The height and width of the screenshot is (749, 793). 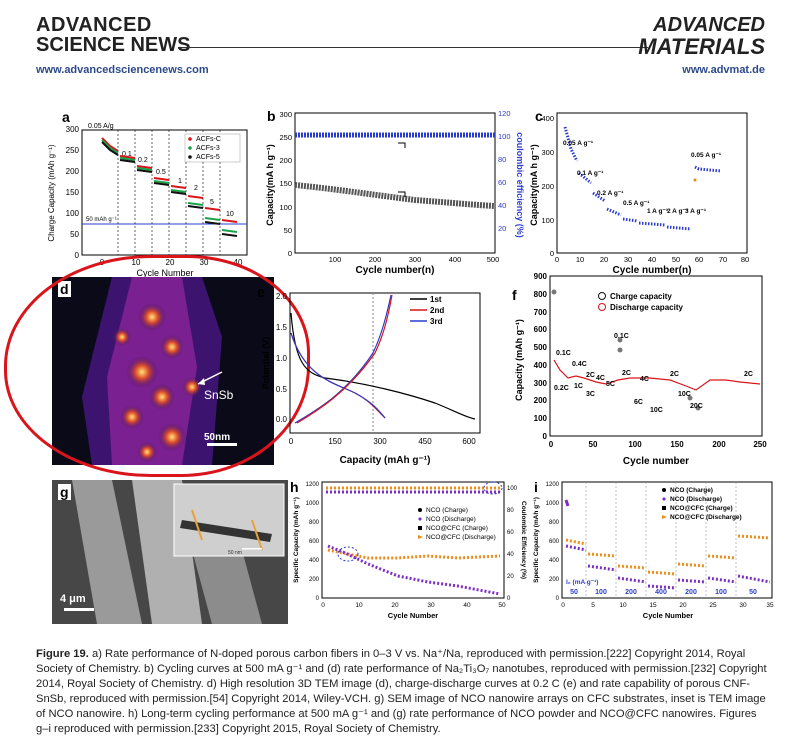 I want to click on rate-label: 2C, so click(x=748, y=374).